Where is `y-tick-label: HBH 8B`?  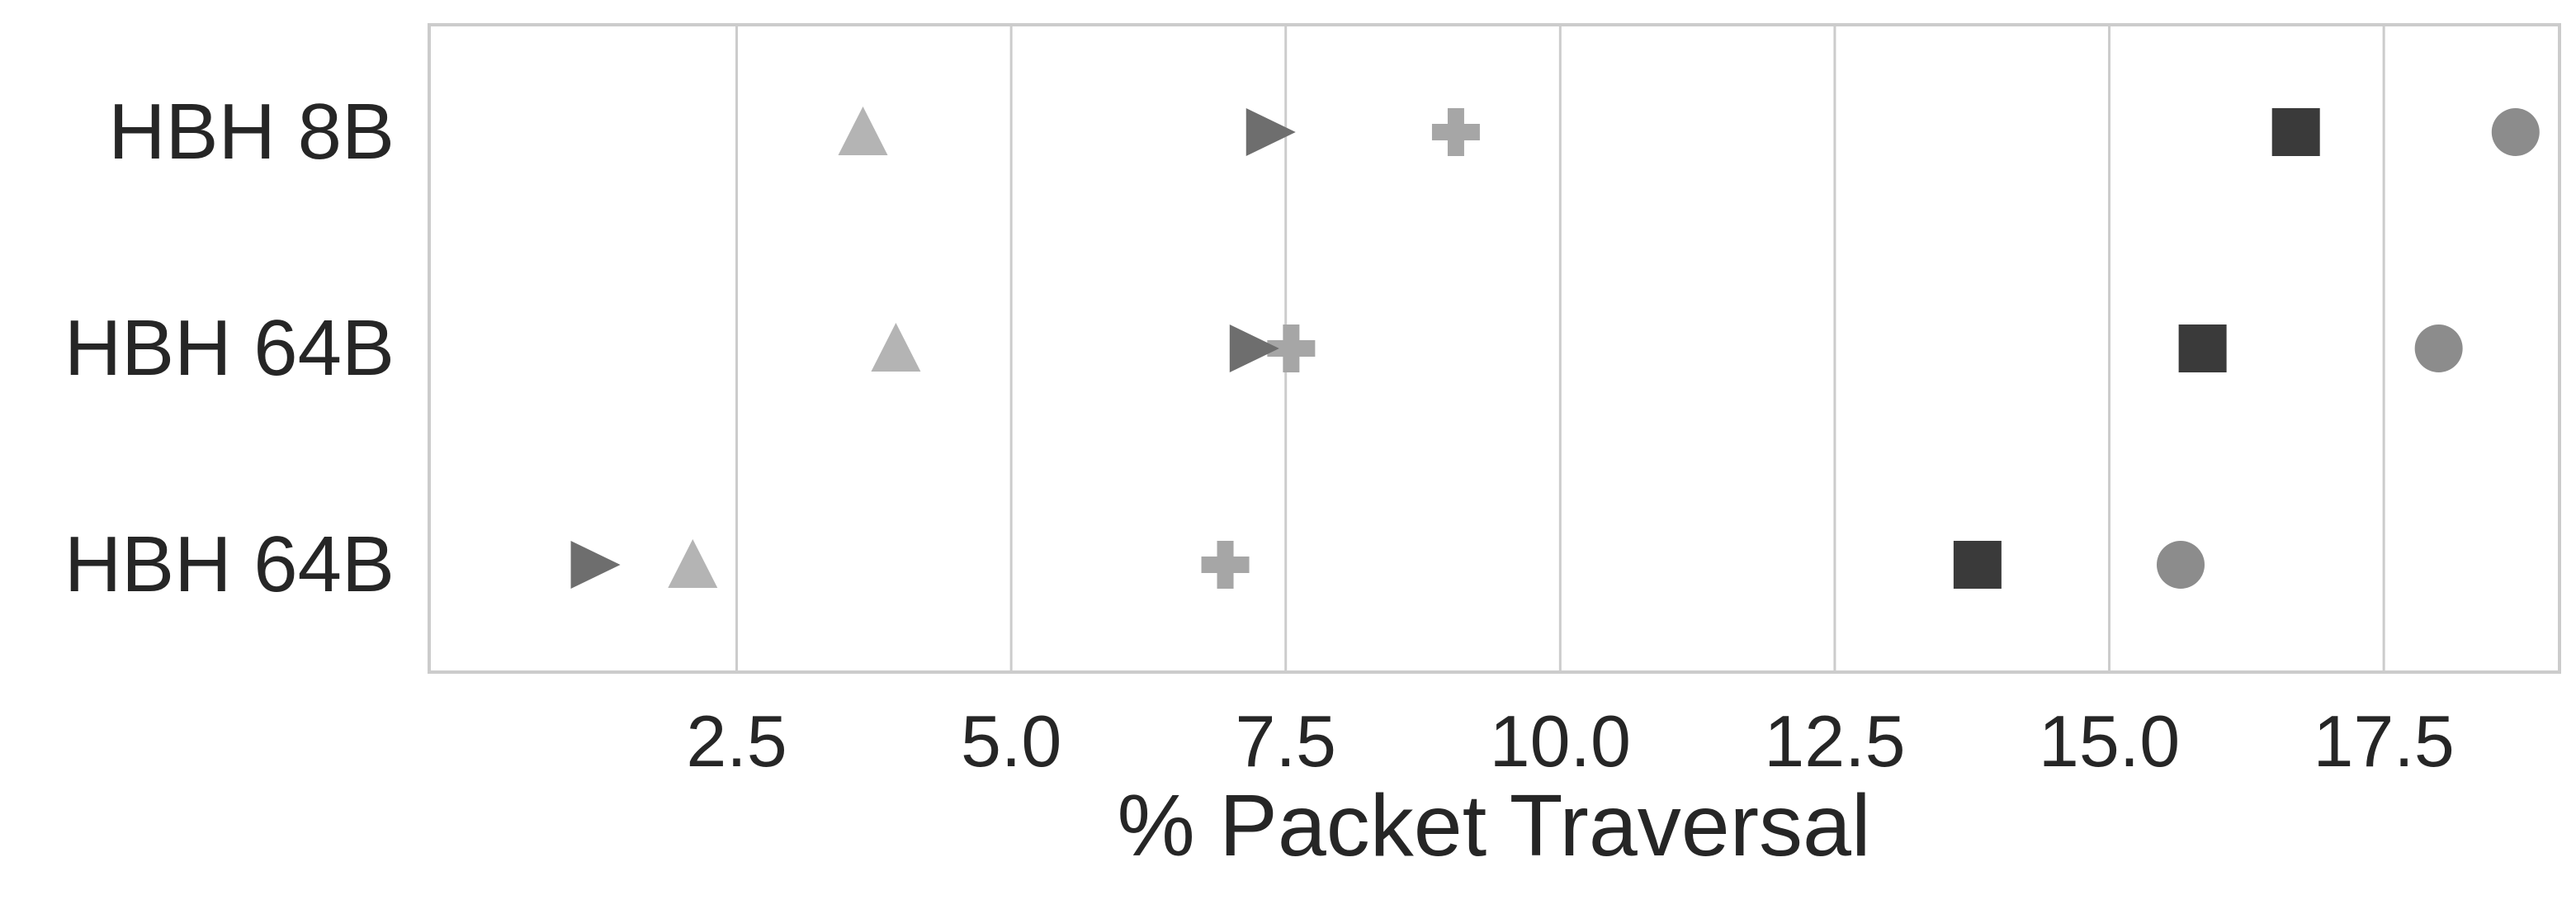
y-tick-label: HBH 8B is located at coordinates (251, 132).